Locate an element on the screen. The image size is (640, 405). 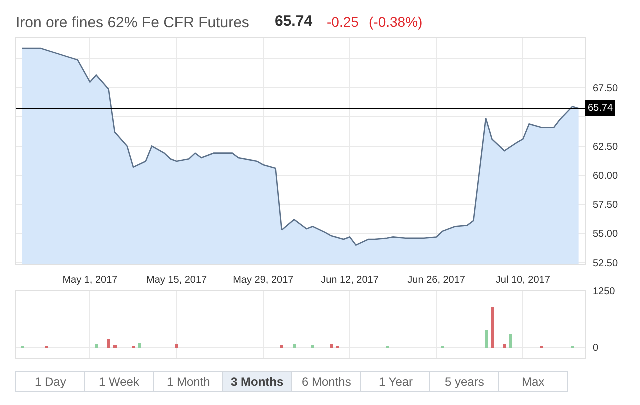
category-label: 5 years is located at coordinates (464, 382).